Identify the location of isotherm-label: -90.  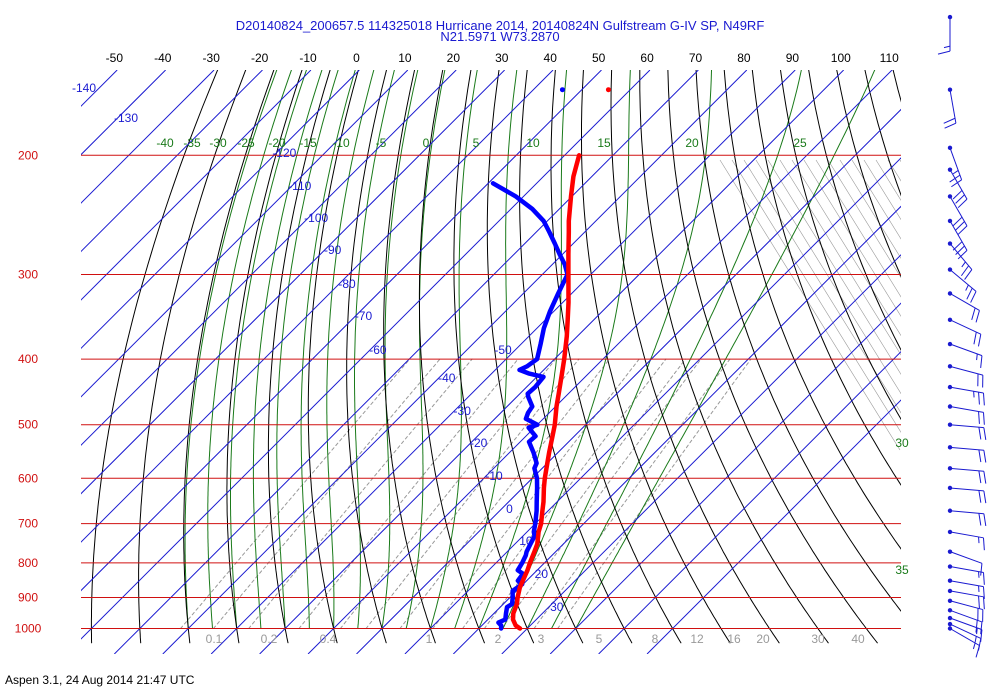
(333, 250).